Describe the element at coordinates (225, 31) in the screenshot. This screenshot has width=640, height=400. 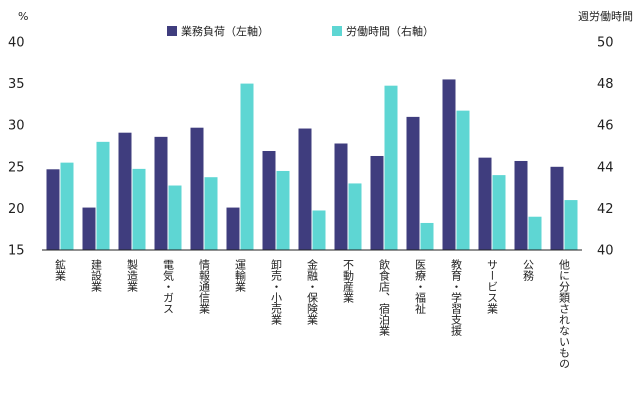
I see `legend-label-workload: 業務負荷（左軸）` at that location.